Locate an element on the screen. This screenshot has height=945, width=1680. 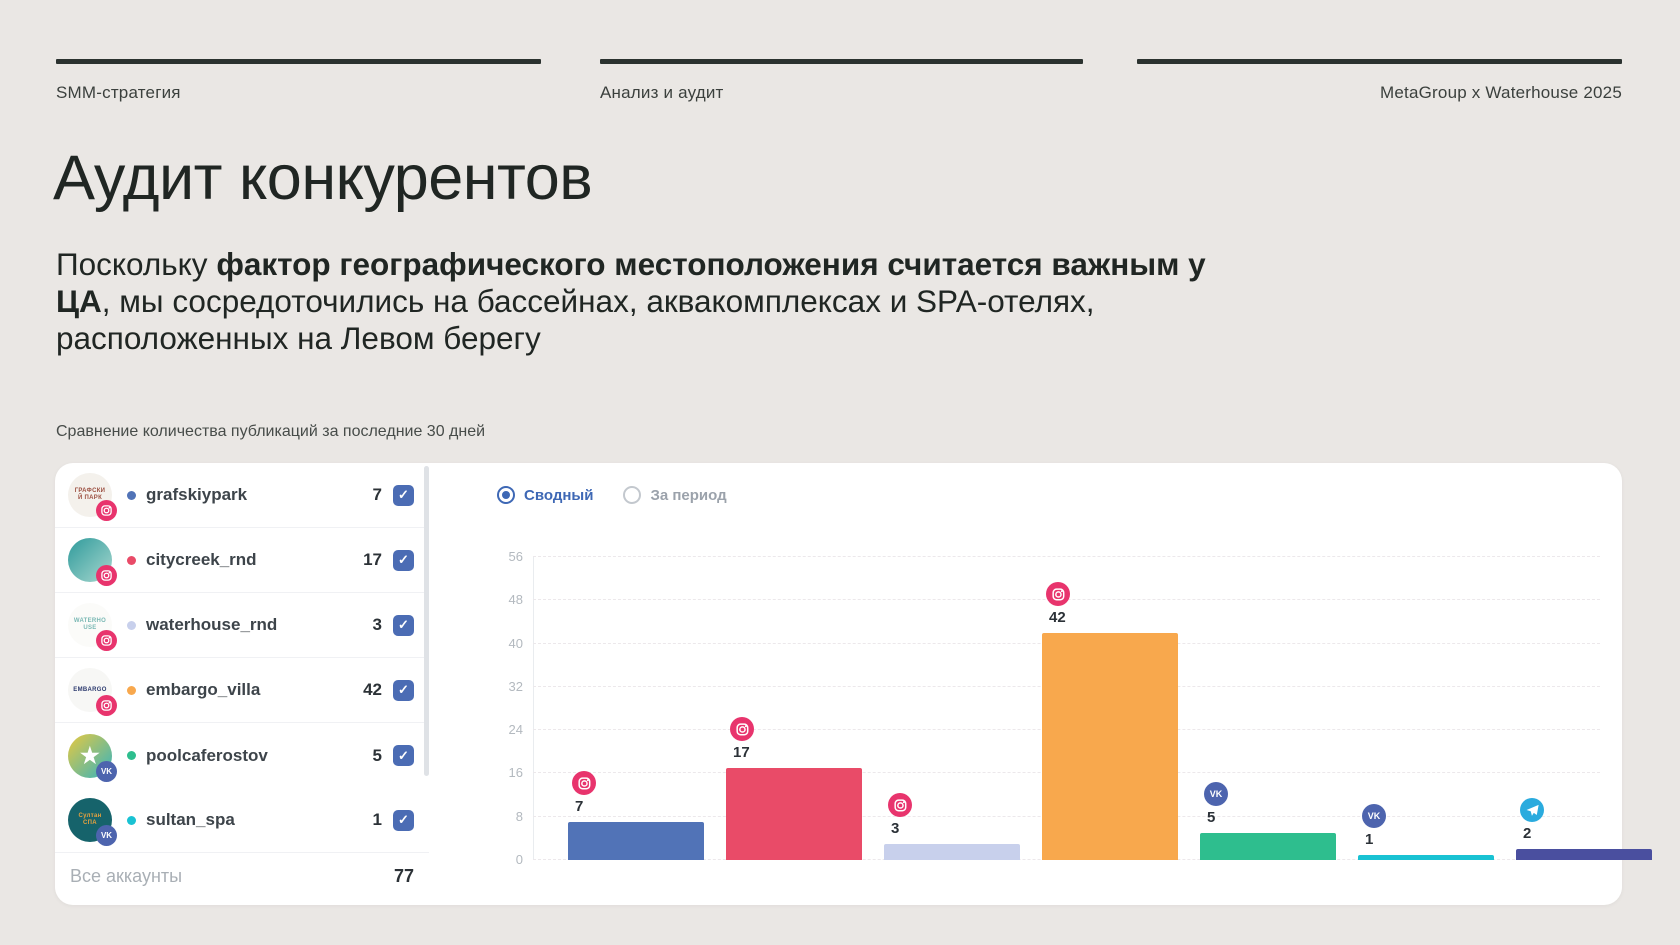
avatar-label: ★ is located at coordinates (90, 755).